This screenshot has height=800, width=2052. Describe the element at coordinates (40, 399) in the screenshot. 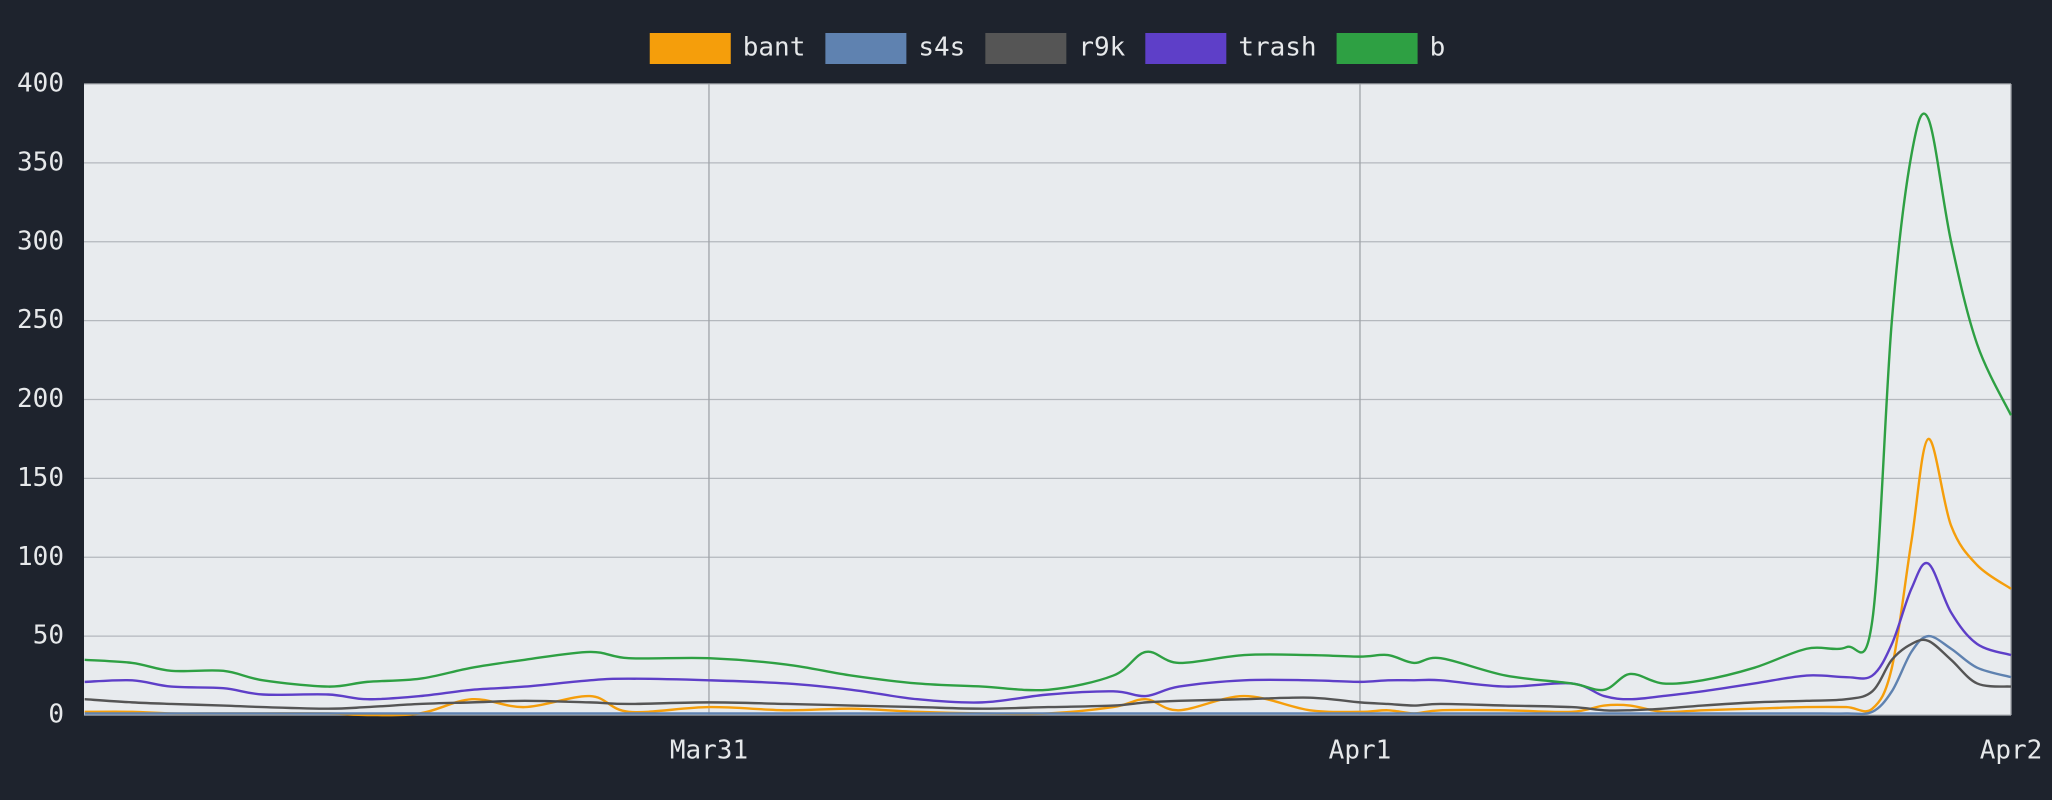

I see `y-tick-label: 200` at that location.